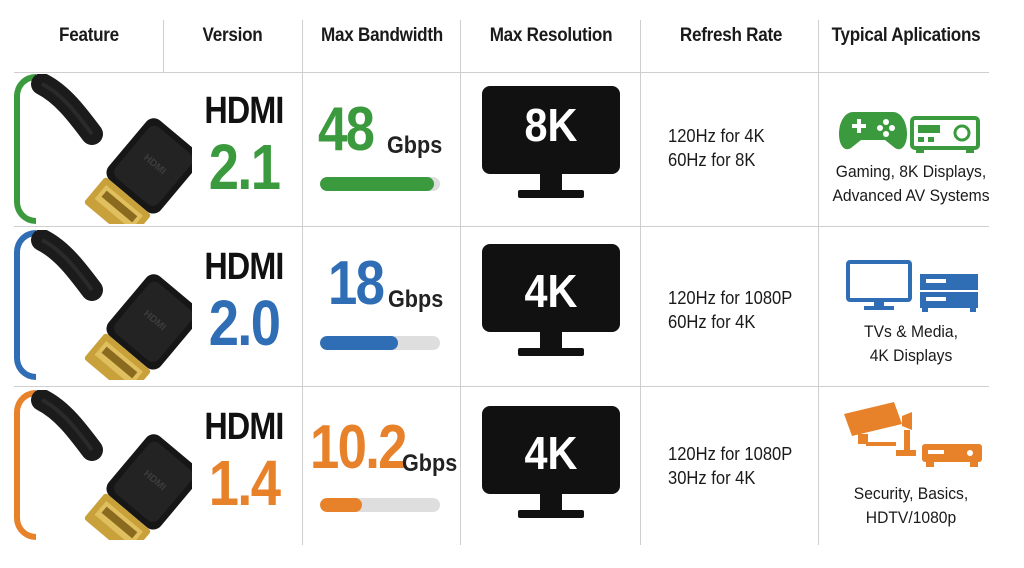 This screenshot has height=568, width=1024. What do you see at coordinates (911, 195) in the screenshot?
I see `application-line: Advanced AV Systems` at bounding box center [911, 195].